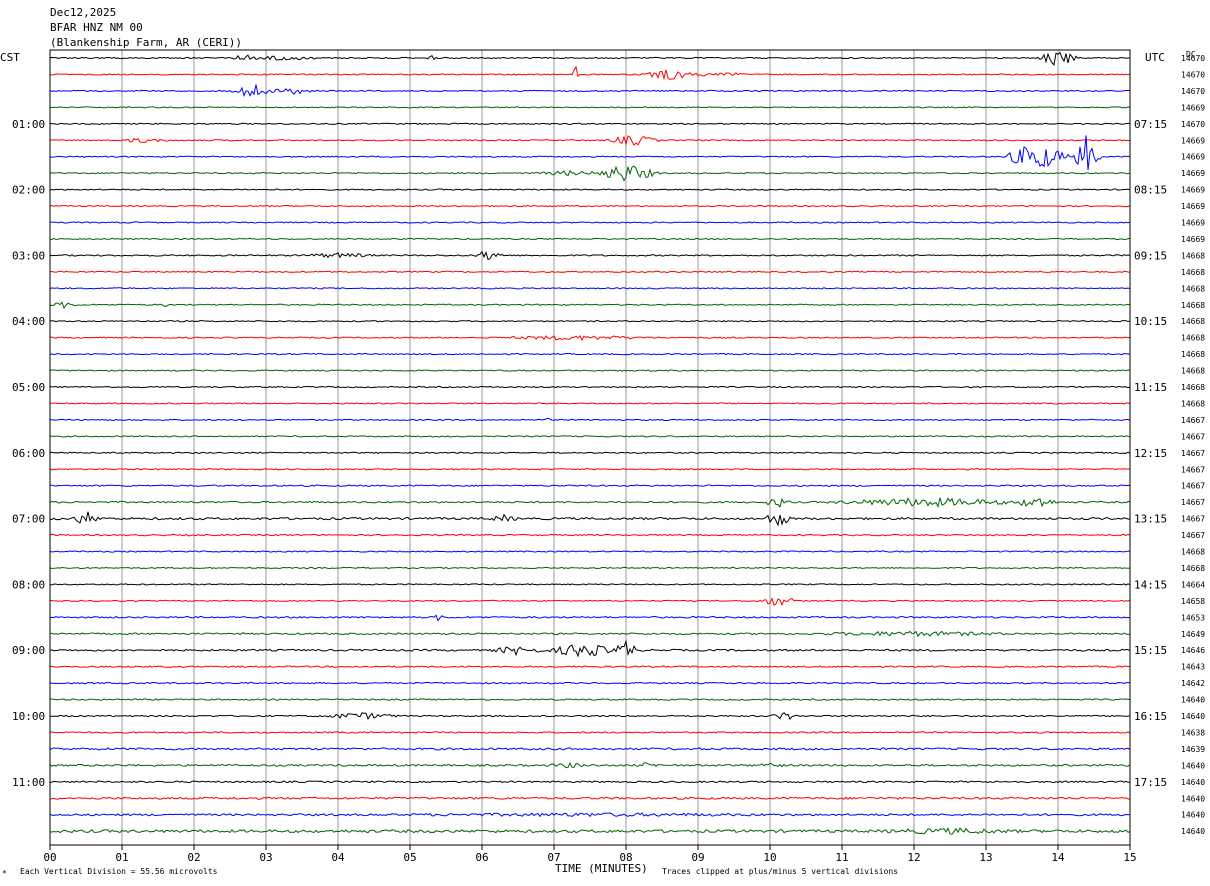 Image resolution: width=1210 pixels, height=886 pixels. What do you see at coordinates (265, 857) in the screenshot?
I see `x-tick-label-03: 03` at bounding box center [265, 857].